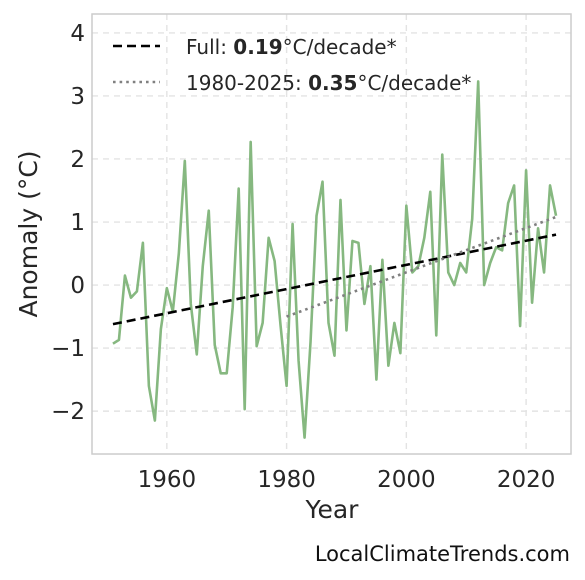  I want to click on legend-recent-rate: 0.35, so click(332, 83).